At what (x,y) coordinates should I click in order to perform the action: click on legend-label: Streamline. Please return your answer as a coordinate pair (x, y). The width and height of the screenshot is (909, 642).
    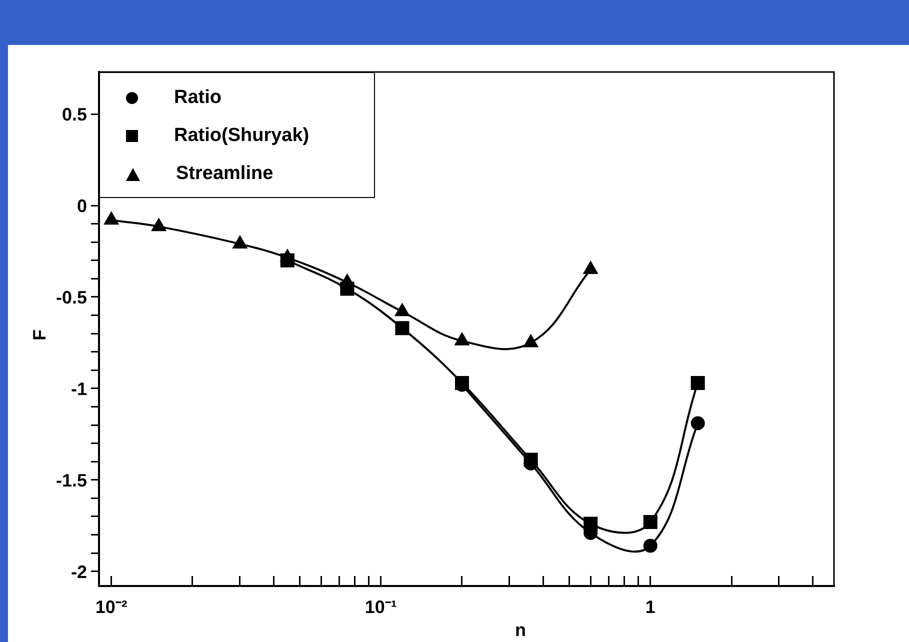
    Looking at the image, I should click on (225, 174).